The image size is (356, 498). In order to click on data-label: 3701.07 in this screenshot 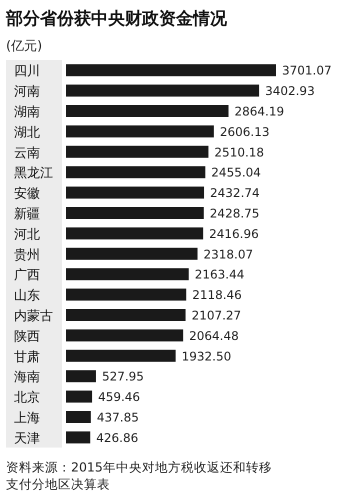, I will do `click(307, 71)`.